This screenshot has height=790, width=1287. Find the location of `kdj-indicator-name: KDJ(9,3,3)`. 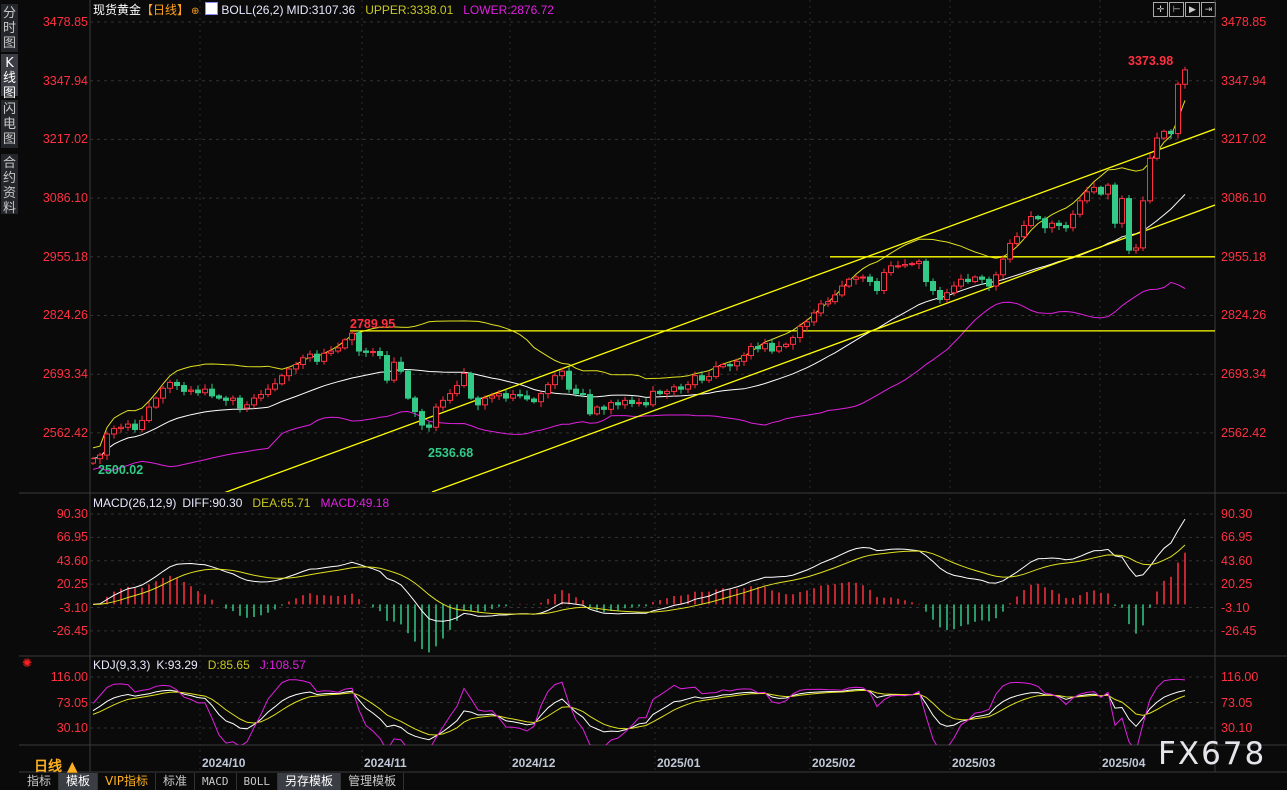

kdj-indicator-name: KDJ(9,3,3) is located at coordinates (122, 665).